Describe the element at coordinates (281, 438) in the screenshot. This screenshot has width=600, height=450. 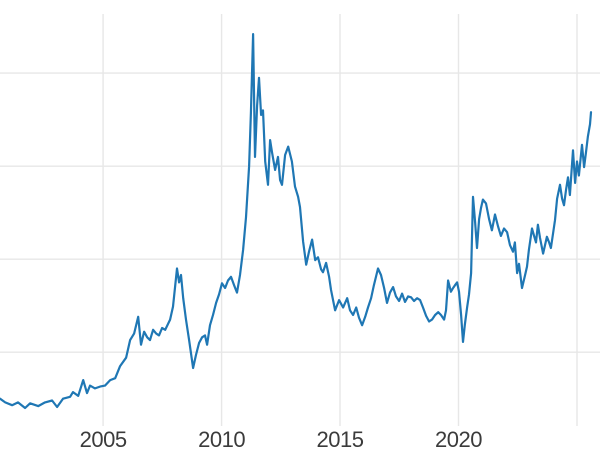
I see `x-axis-tick-labels: 2005 2010 2015 2020` at that location.